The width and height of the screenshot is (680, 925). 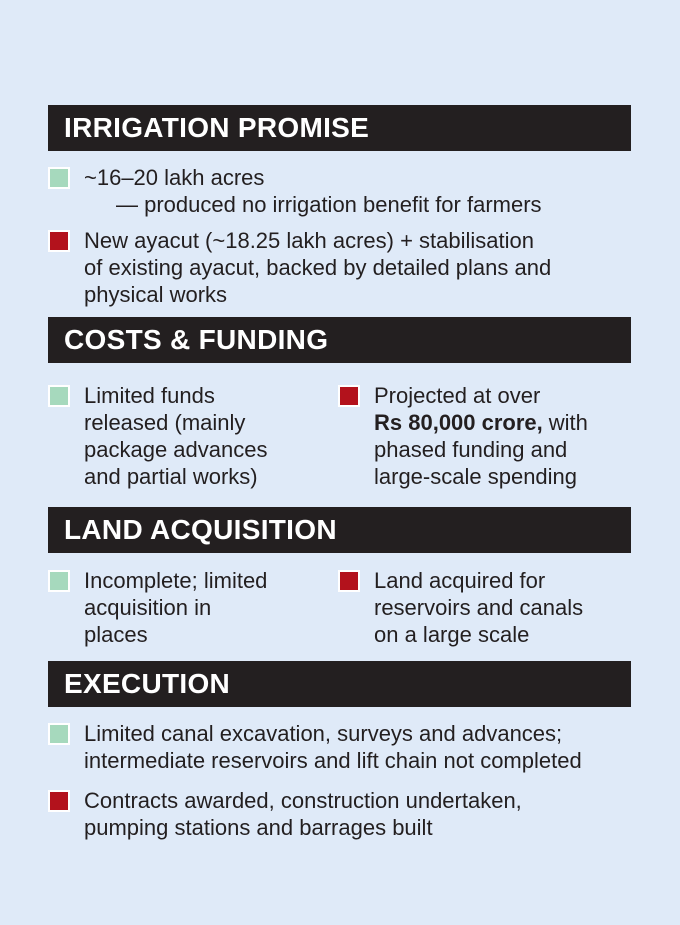 What do you see at coordinates (156, 294) in the screenshot?
I see `text-line: physical works` at bounding box center [156, 294].